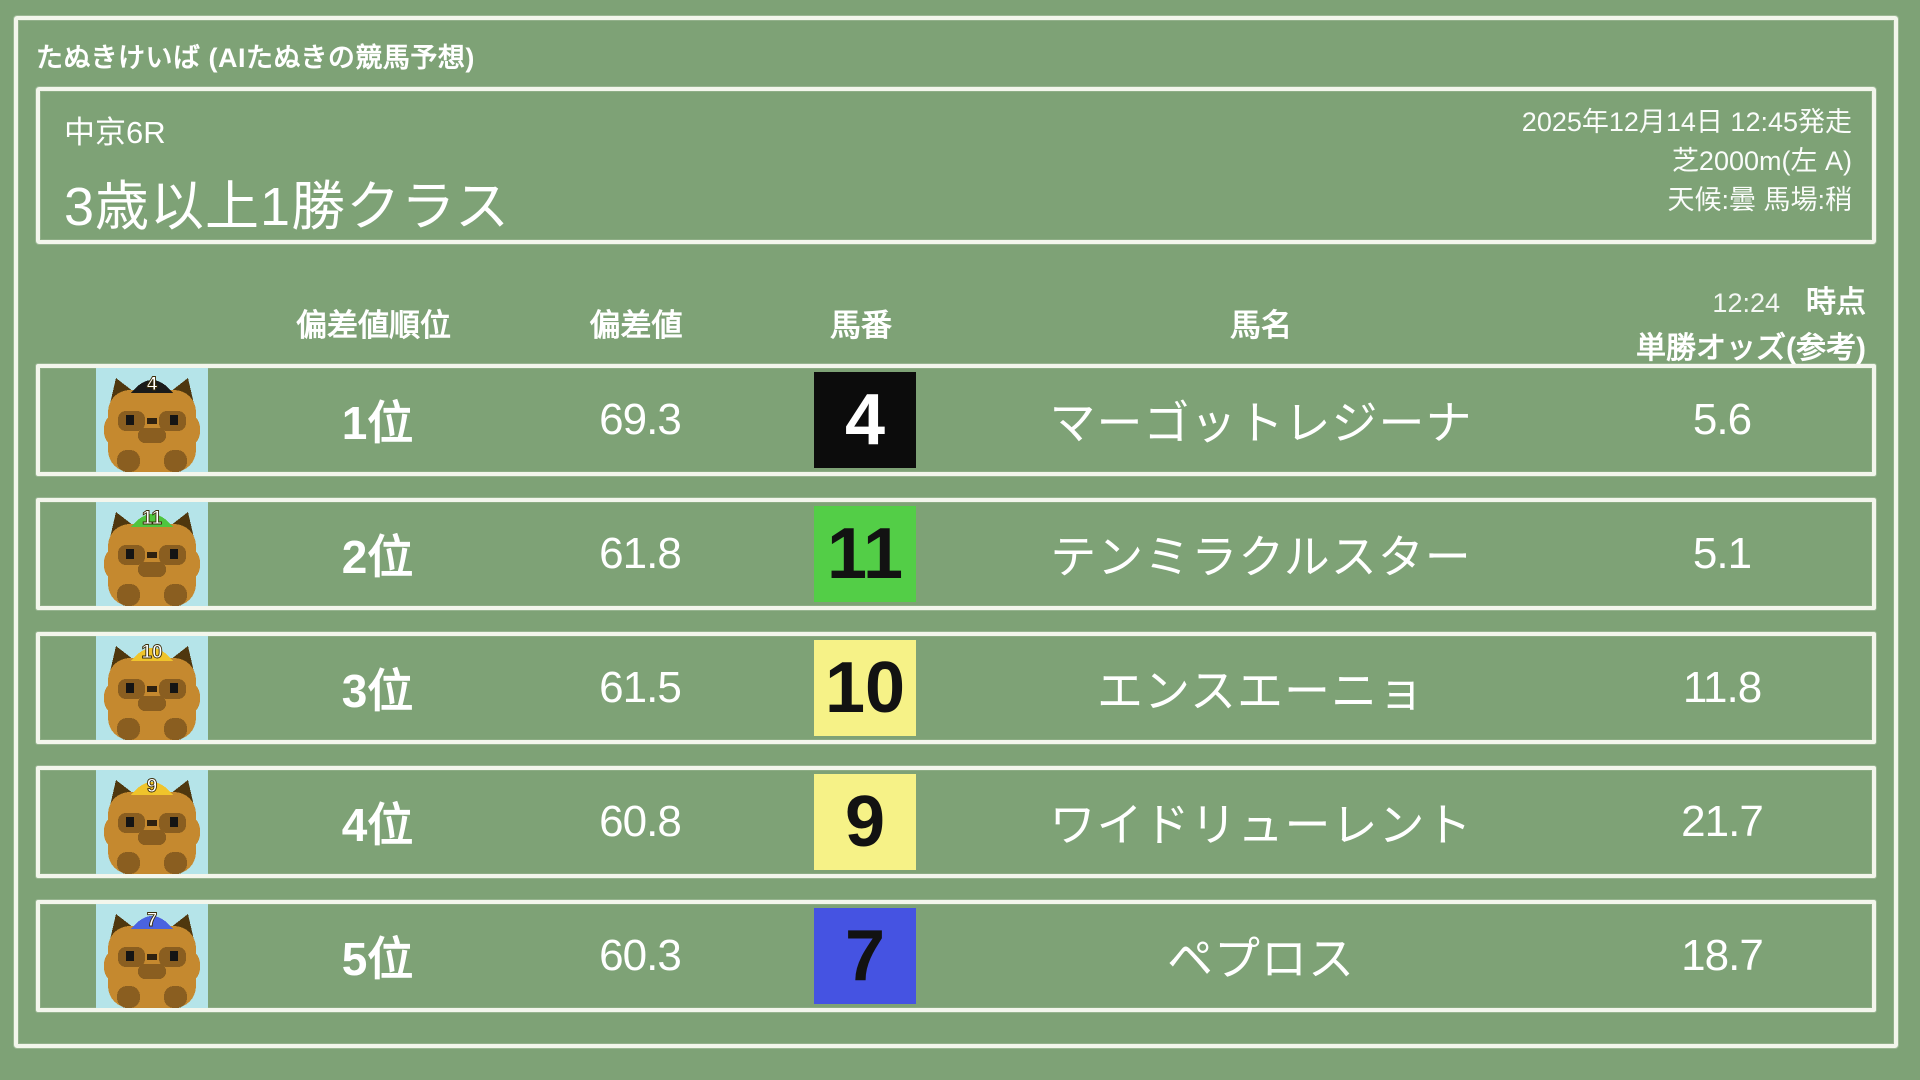 The image size is (1920, 1080). What do you see at coordinates (956, 822) in the screenshot?
I see `table-row: 9 4位 60.8 9 ワイドリューレント 21.7` at bounding box center [956, 822].